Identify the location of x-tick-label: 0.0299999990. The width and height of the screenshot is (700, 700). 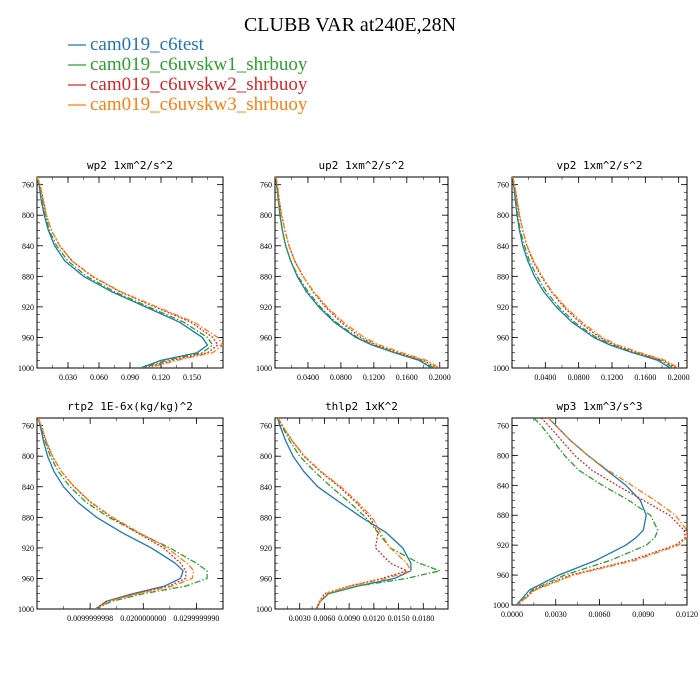
(196, 618).